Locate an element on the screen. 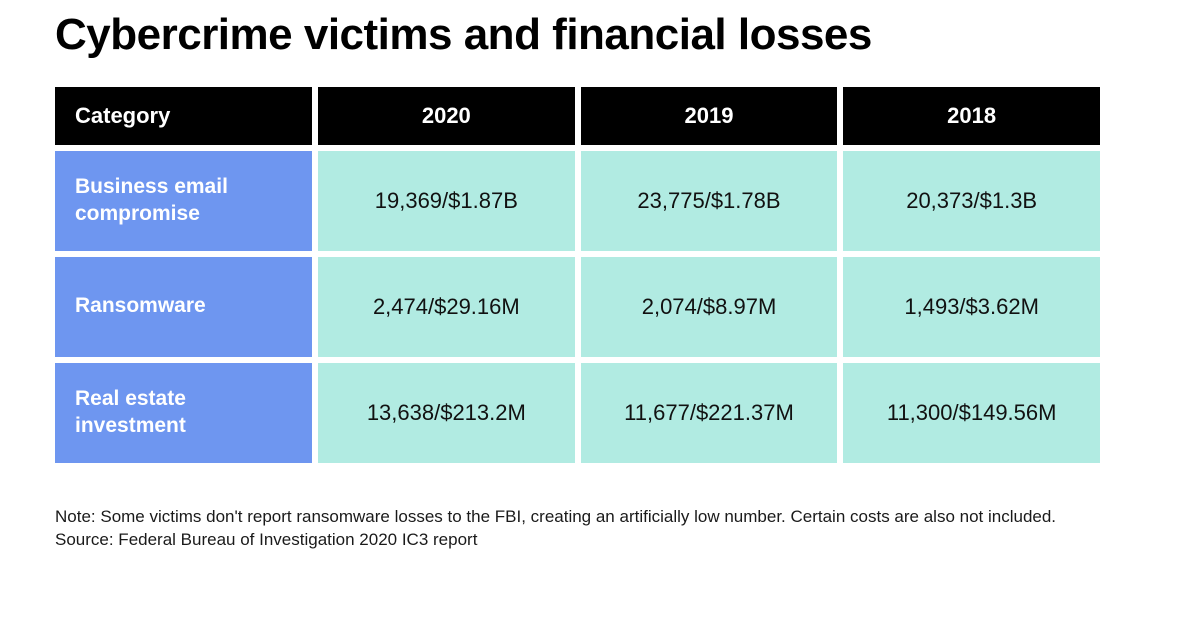 The image size is (1200, 630). column-header-2018: 2018 is located at coordinates (971, 115).